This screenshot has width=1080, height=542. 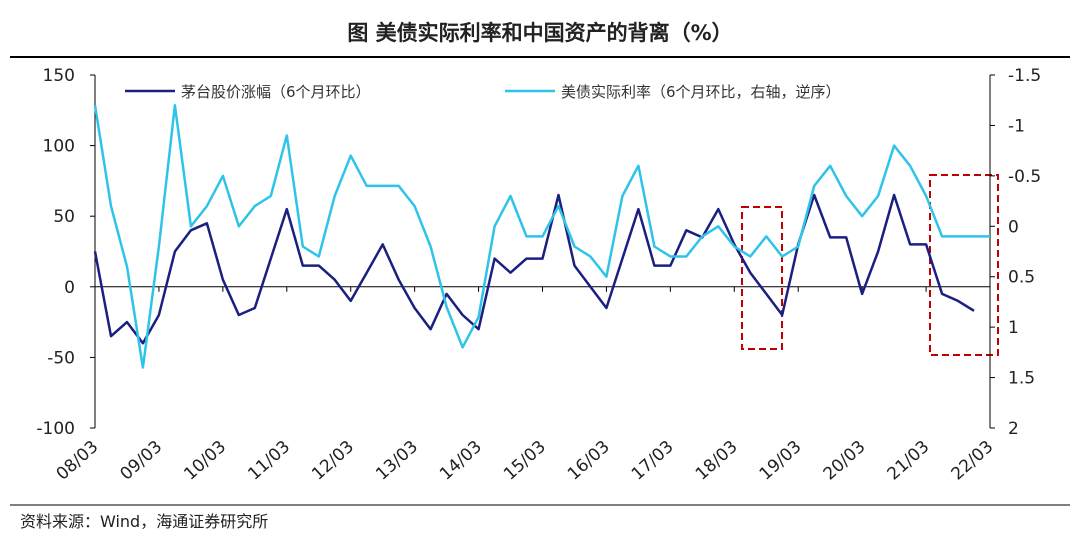 What do you see at coordinates (1016, 126) in the screenshot?
I see `y2-tick-label: -1` at bounding box center [1016, 126].